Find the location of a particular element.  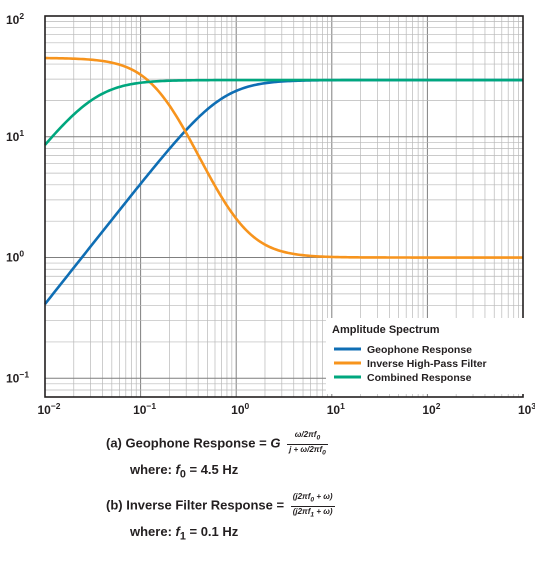

equation-b-prefix: (b) Inverse Filter Response = is located at coordinates (197, 505).